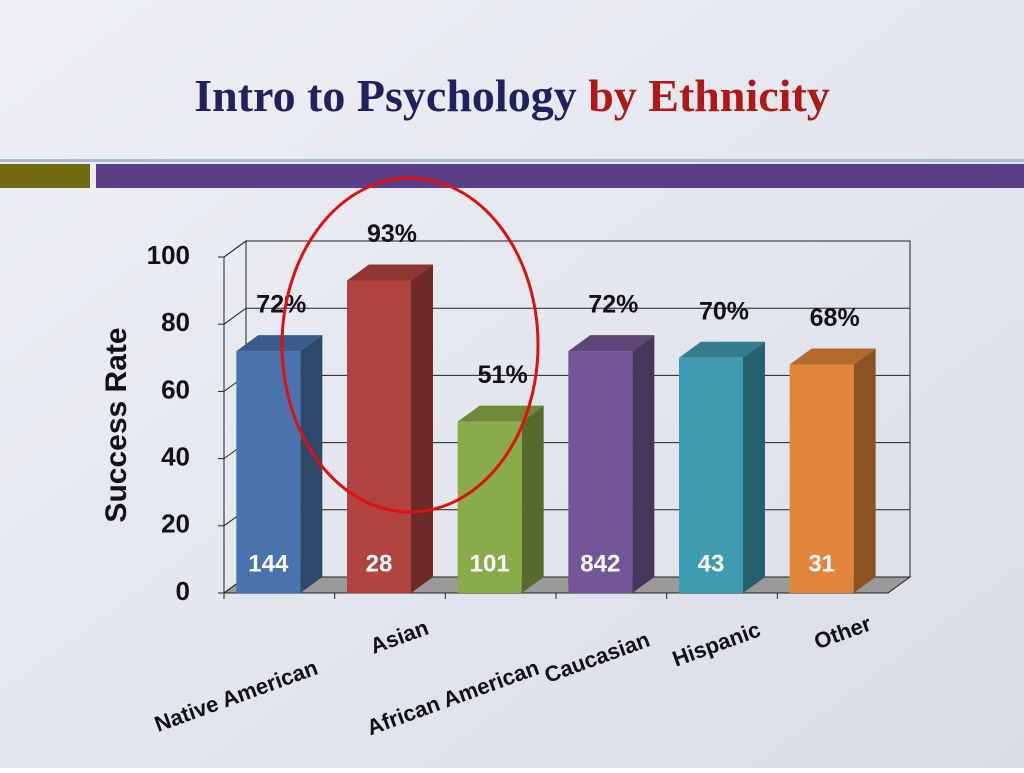 Image resolution: width=1024 pixels, height=773 pixels. What do you see at coordinates (175, 389) in the screenshot?
I see `y-tick-label: 60` at bounding box center [175, 389].